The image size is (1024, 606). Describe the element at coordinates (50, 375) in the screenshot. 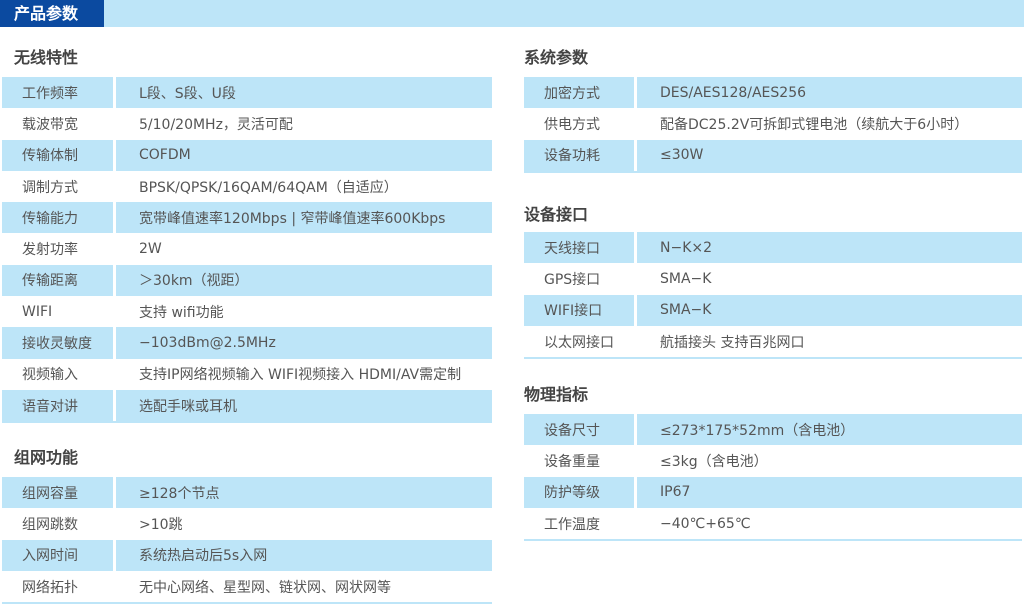

I see `spec-label: 视频输入` at that location.